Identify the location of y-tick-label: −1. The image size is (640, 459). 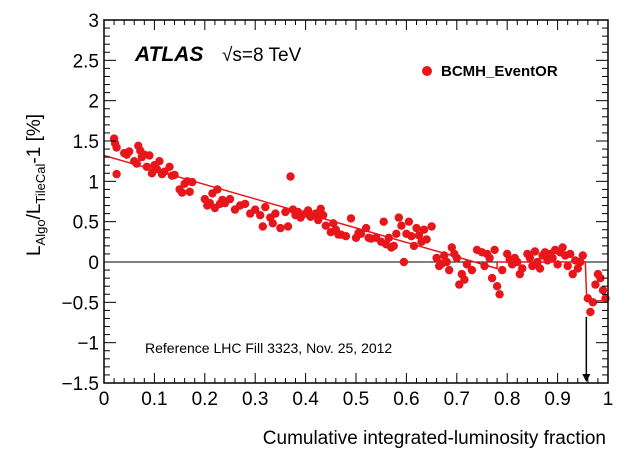
(88, 344).